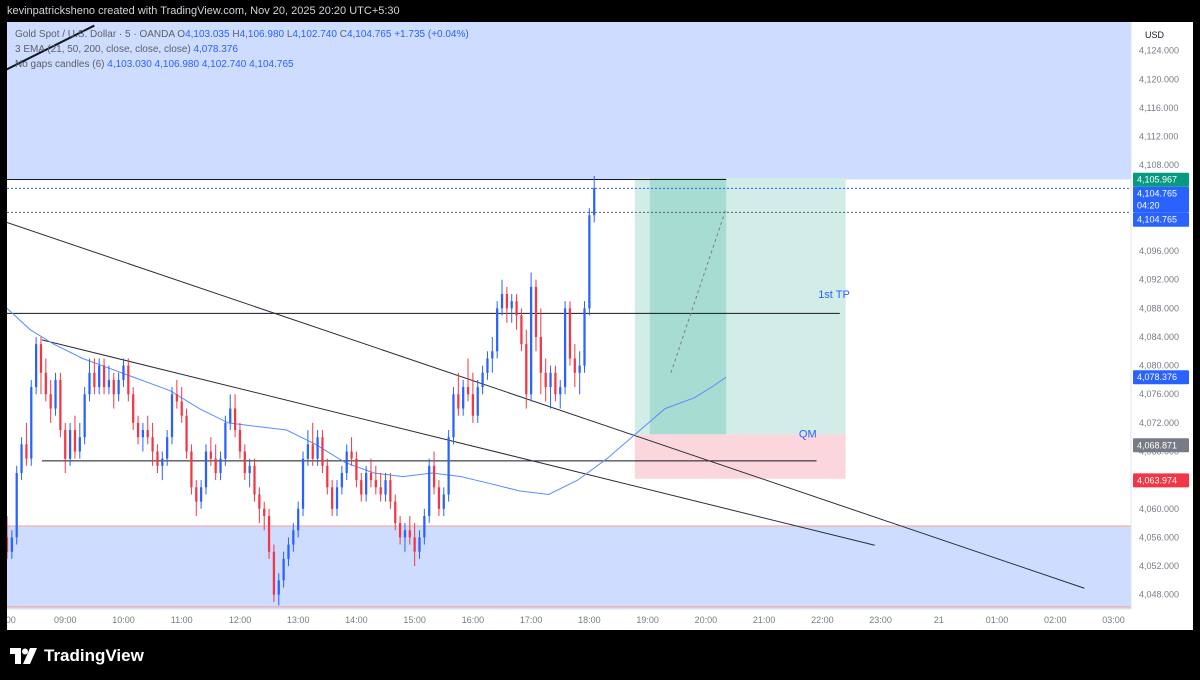 This screenshot has width=1200, height=680. Describe the element at coordinates (1159, 366) in the screenshot. I see `price-tick-label: 4,080.000` at that location.